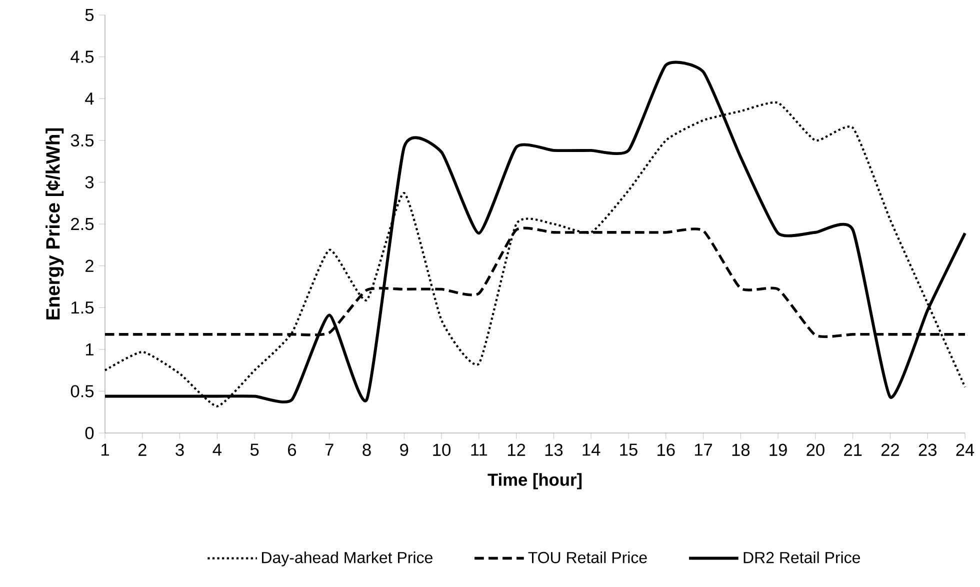 Image resolution: width=980 pixels, height=587 pixels. Describe the element at coordinates (142, 450) in the screenshot. I see `x-tick-label: 2` at that location.